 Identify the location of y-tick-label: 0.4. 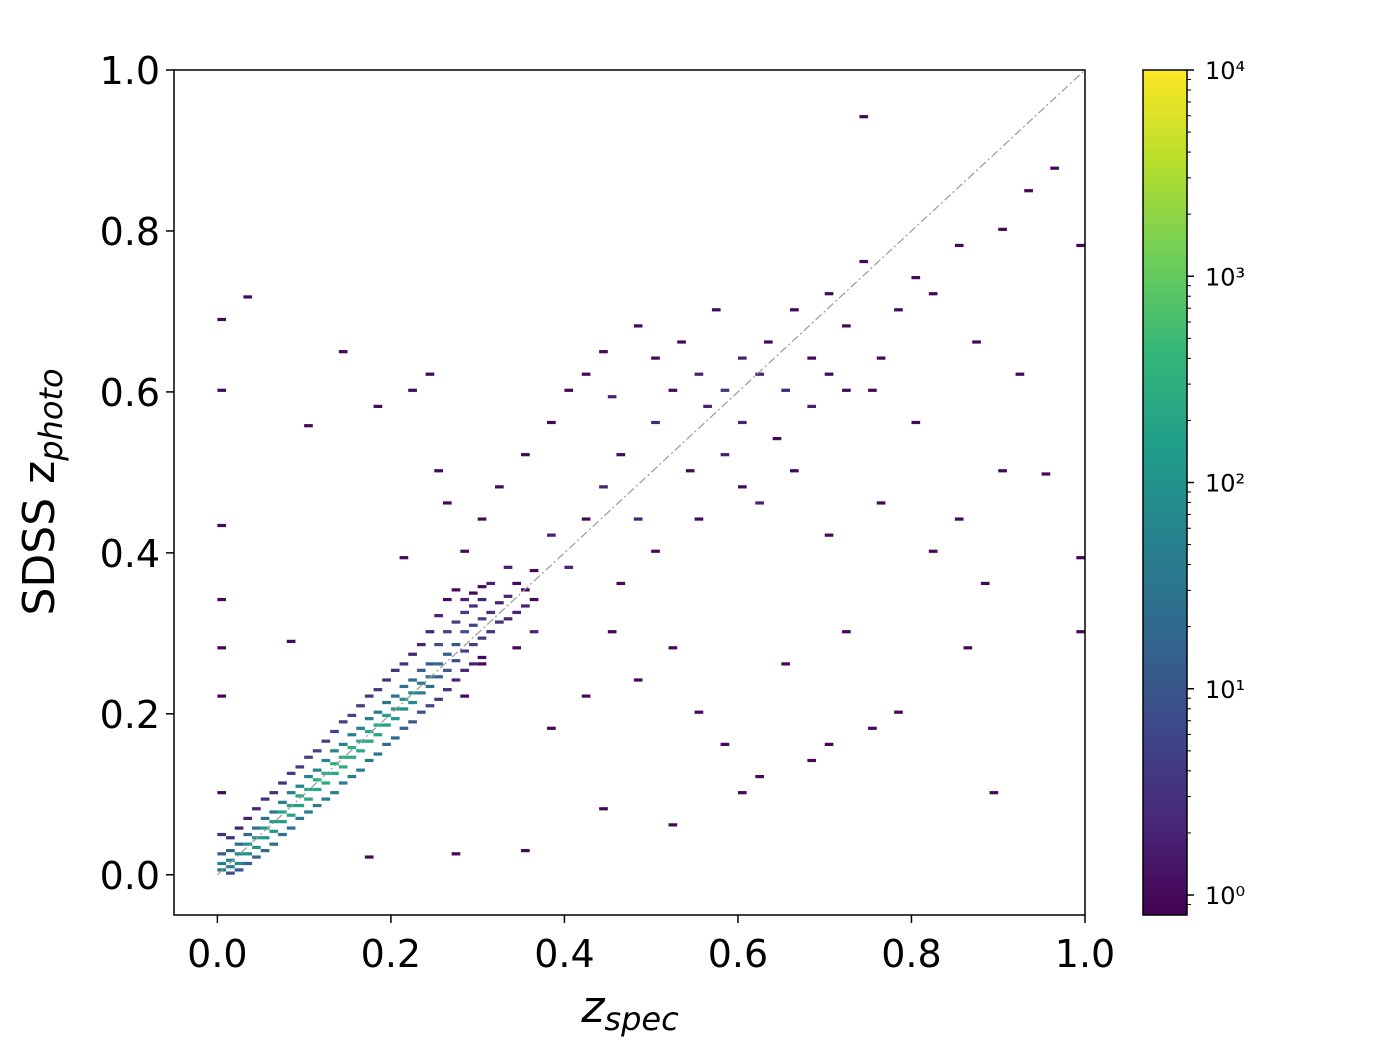
(130, 554).